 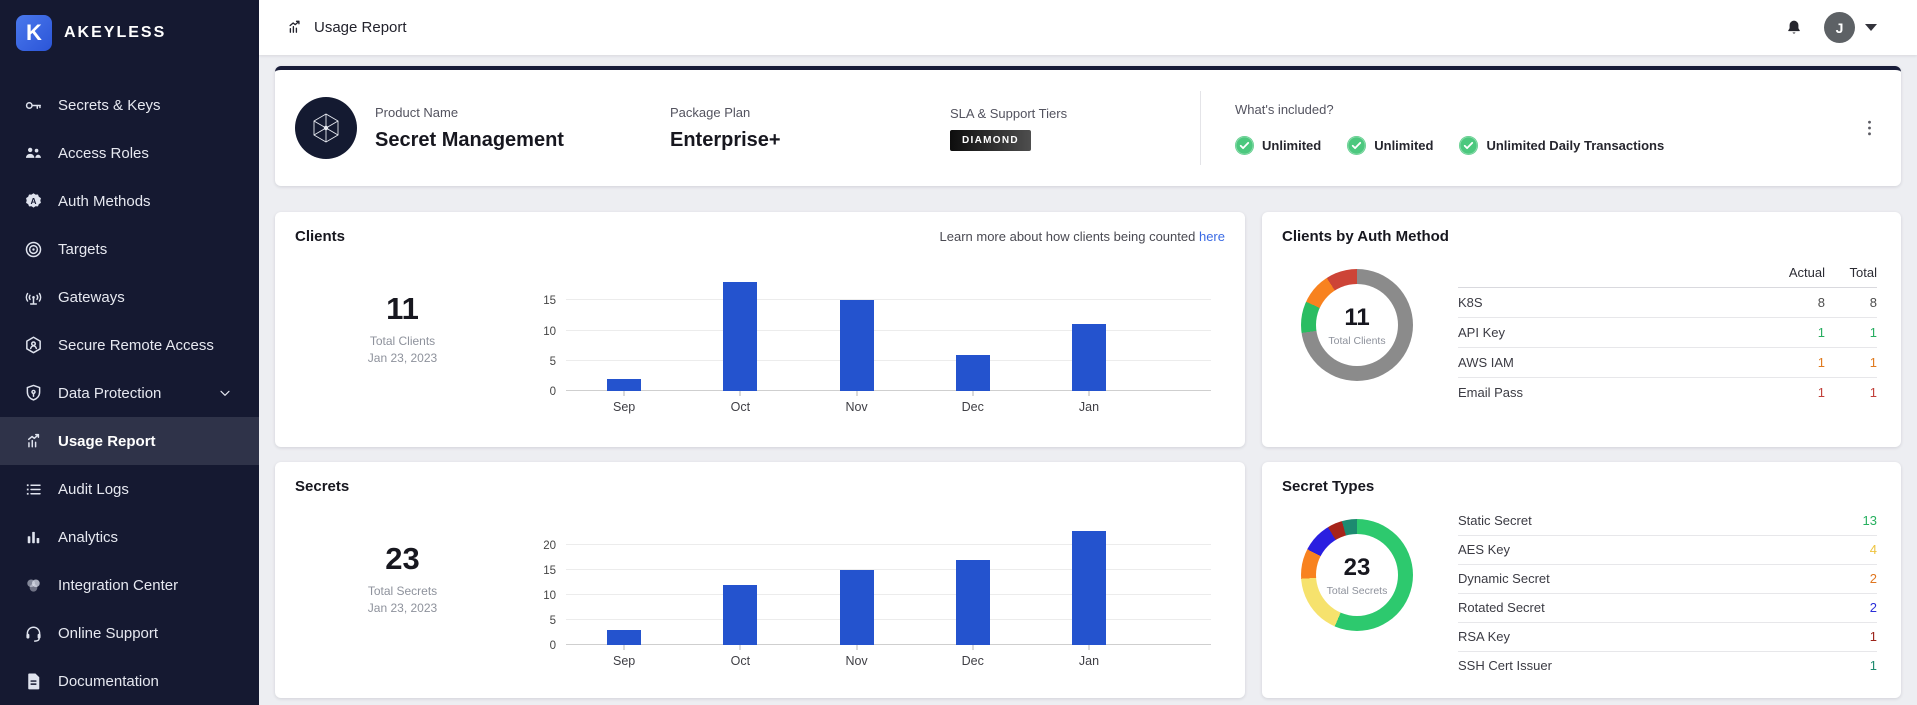 I want to click on bar-chart-icon, so click(x=33, y=537).